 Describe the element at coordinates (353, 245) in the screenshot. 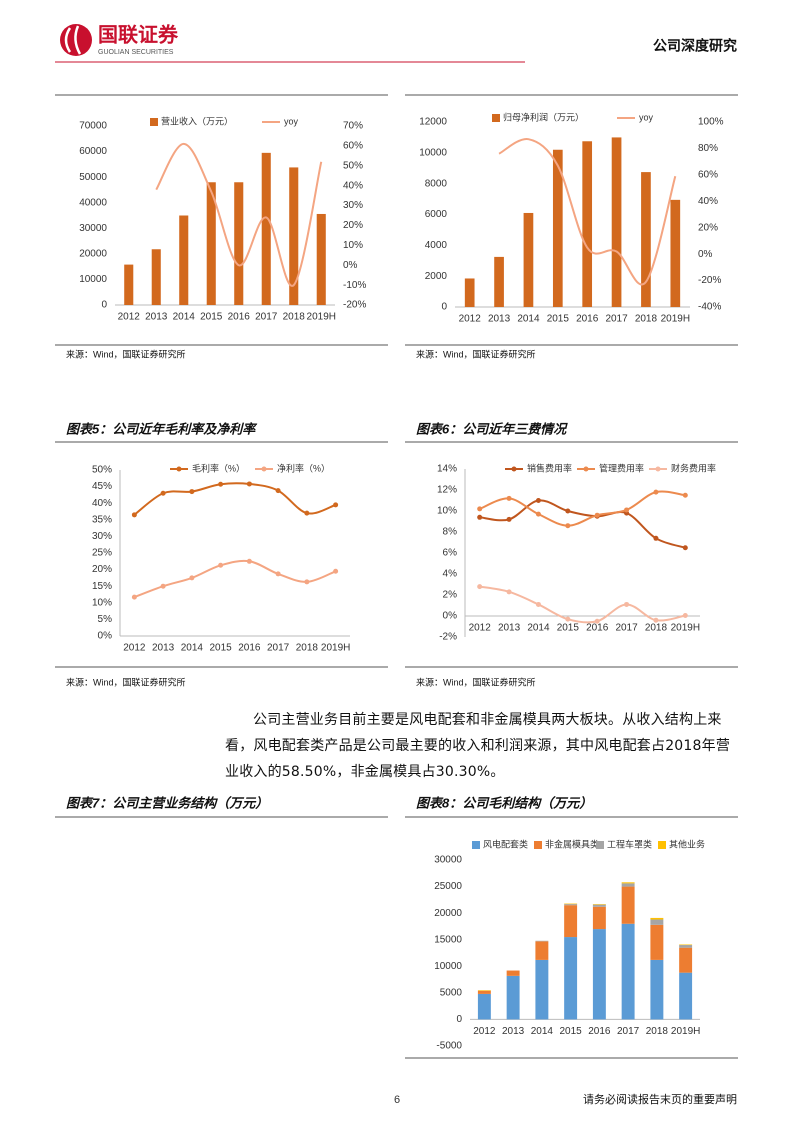

I see `y2-tick-label: 10%` at that location.